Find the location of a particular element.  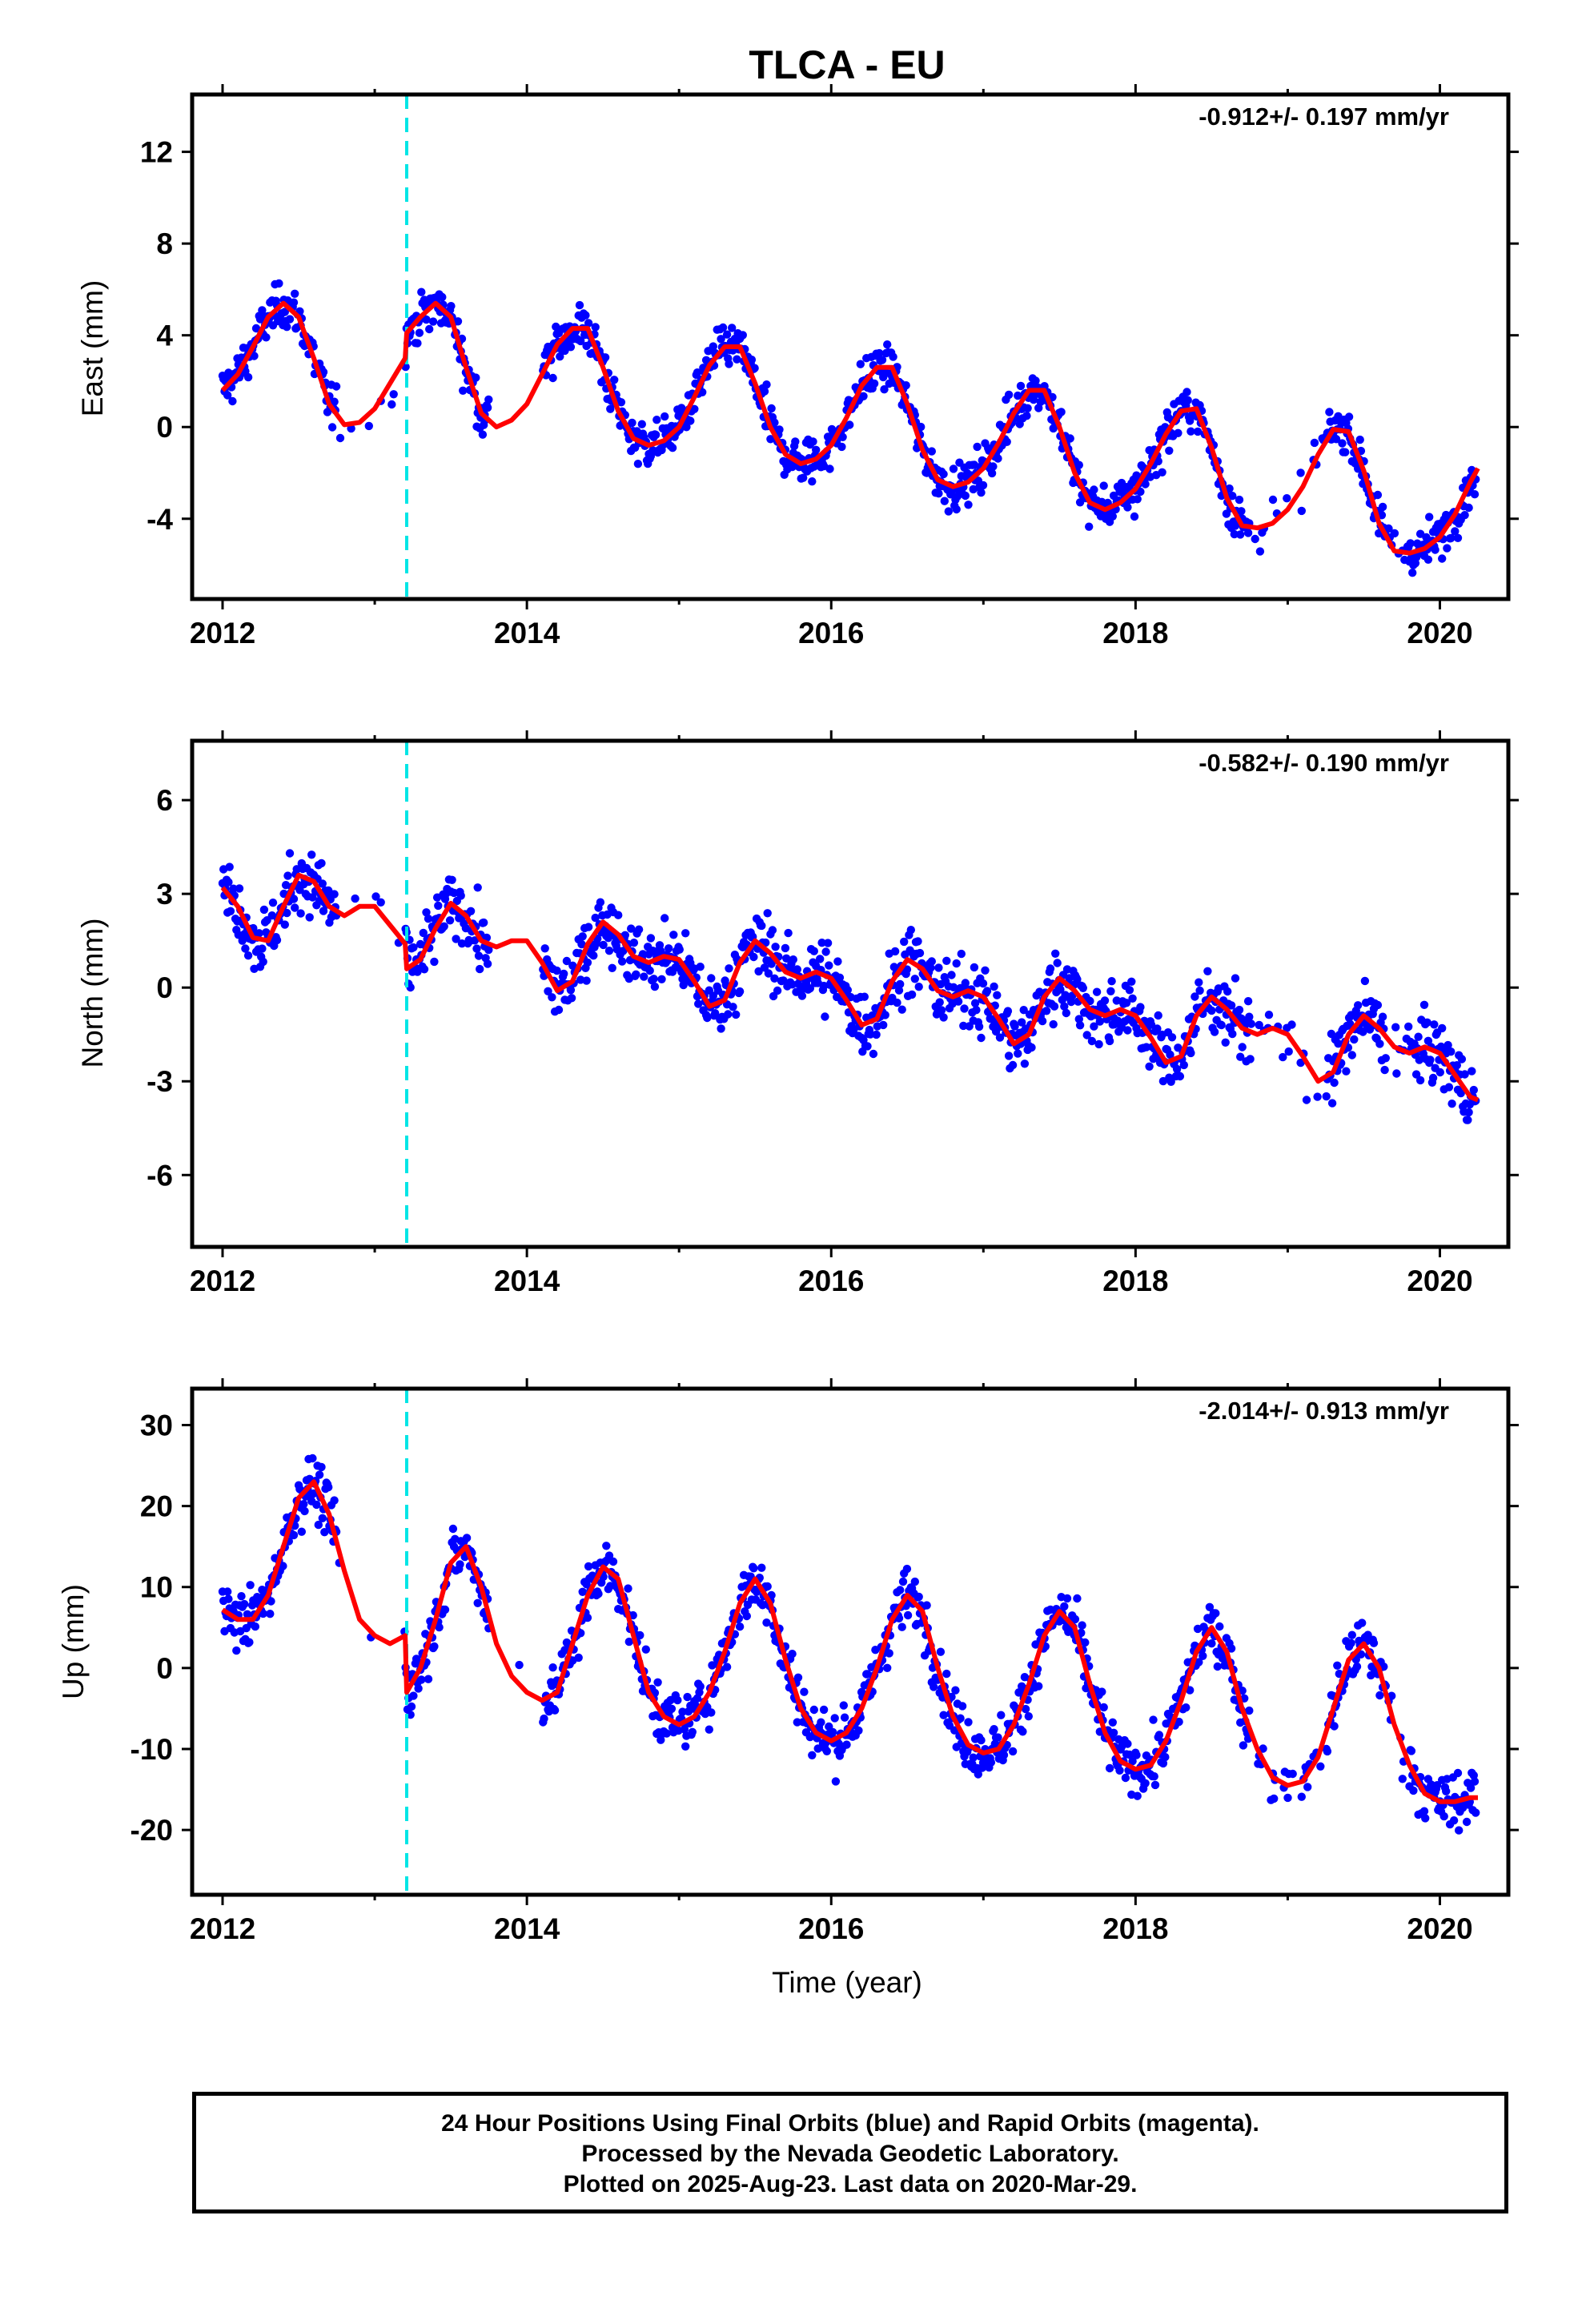

up-rate-label: -2.014+/- 0.913 mm/yr is located at coordinates (1324, 1411).